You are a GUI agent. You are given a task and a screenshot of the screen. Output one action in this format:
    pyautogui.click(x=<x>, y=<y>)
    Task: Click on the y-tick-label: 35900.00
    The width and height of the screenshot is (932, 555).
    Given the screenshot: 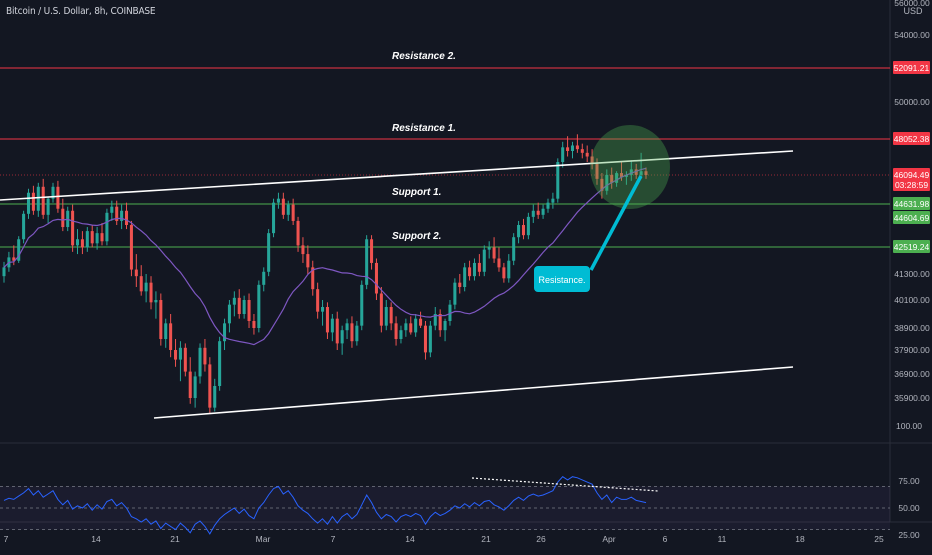 What is the action you would take?
    pyautogui.click(x=912, y=398)
    